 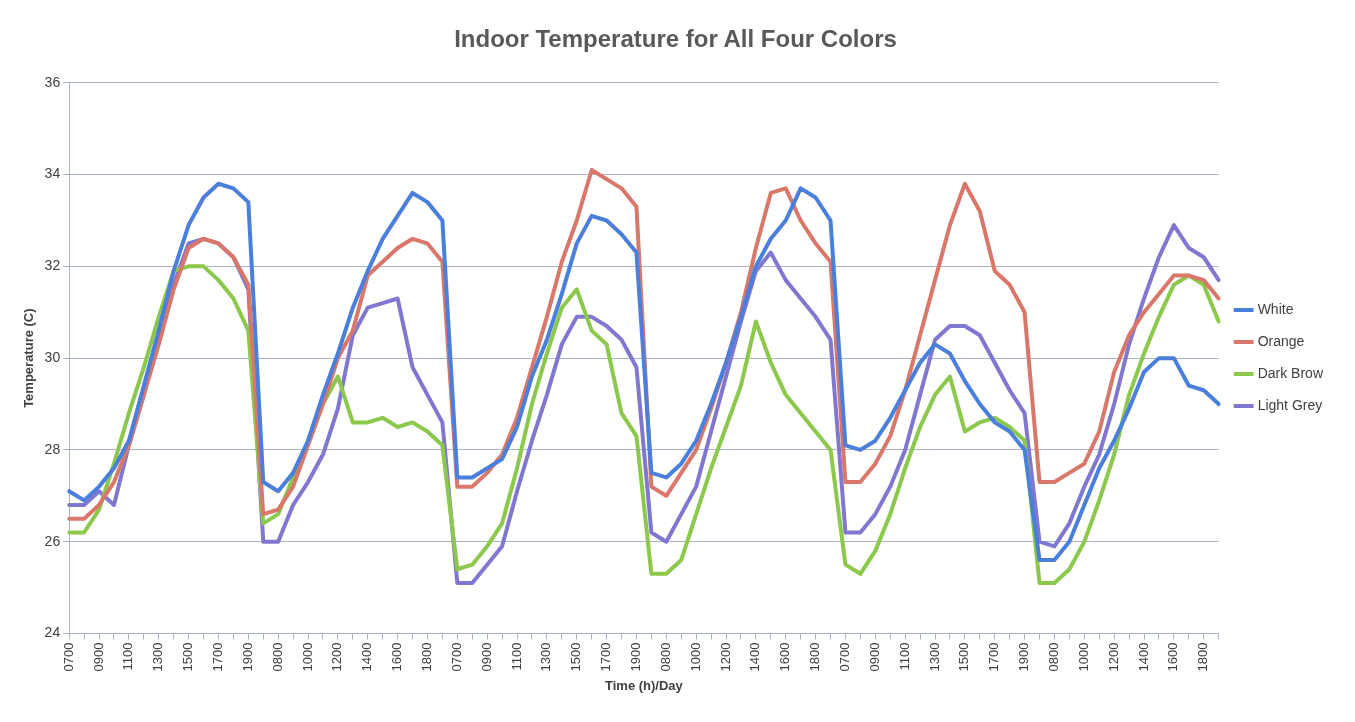 I want to click on y-tick-label: 32, so click(x=52, y=265).